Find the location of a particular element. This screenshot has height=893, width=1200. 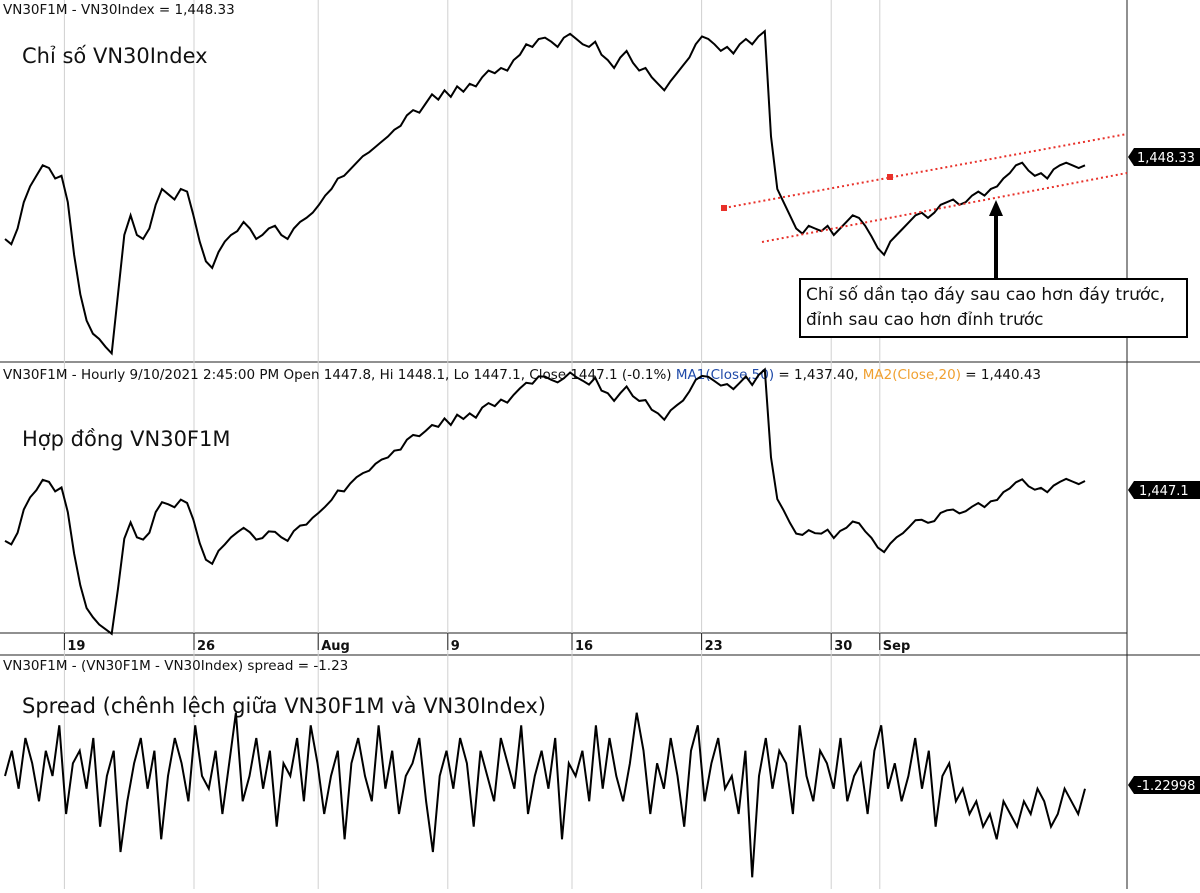

x-tick-label: 30 is located at coordinates (843, 646).